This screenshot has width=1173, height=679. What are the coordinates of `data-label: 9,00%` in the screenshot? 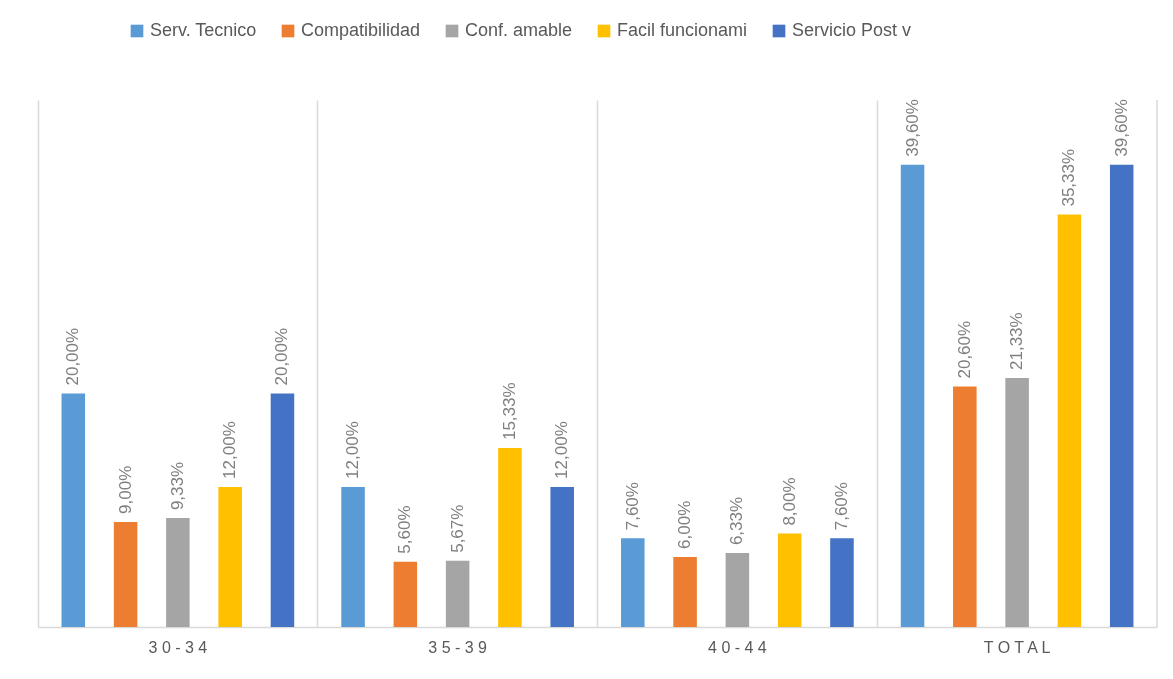 It's located at (125, 489).